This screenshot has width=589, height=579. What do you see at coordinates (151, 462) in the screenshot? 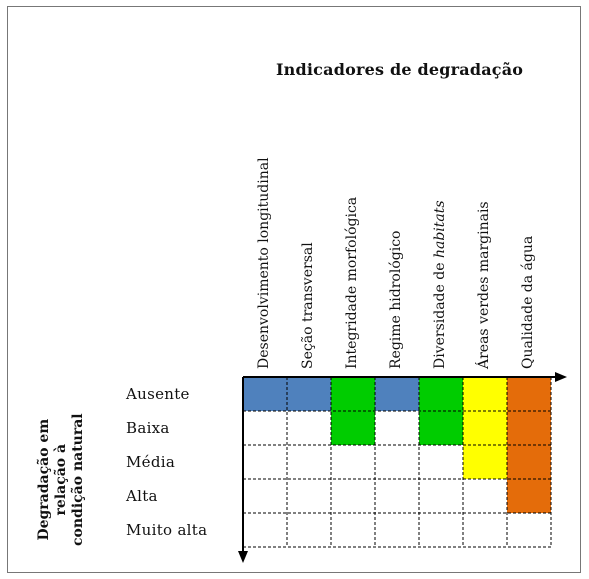
I see `row-label: Média` at bounding box center [151, 462].